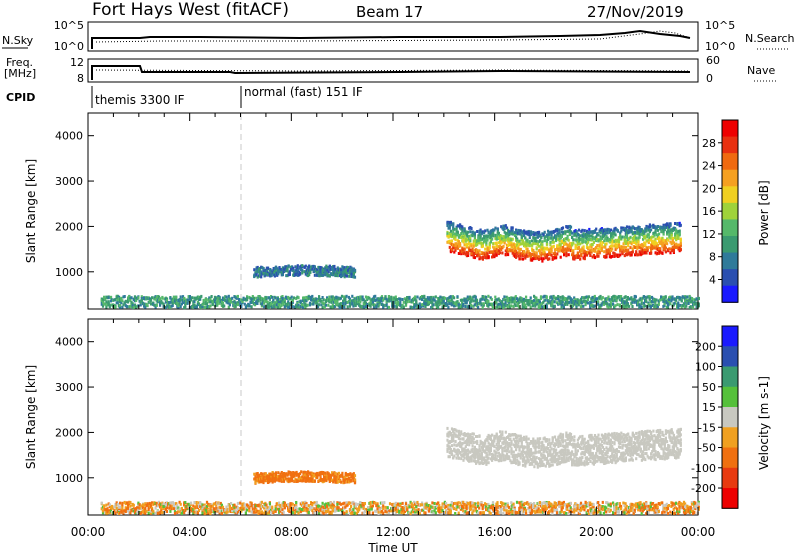 The width and height of the screenshot is (800, 558). I want to click on colorbar-tick-label: 16, so click(709, 211).